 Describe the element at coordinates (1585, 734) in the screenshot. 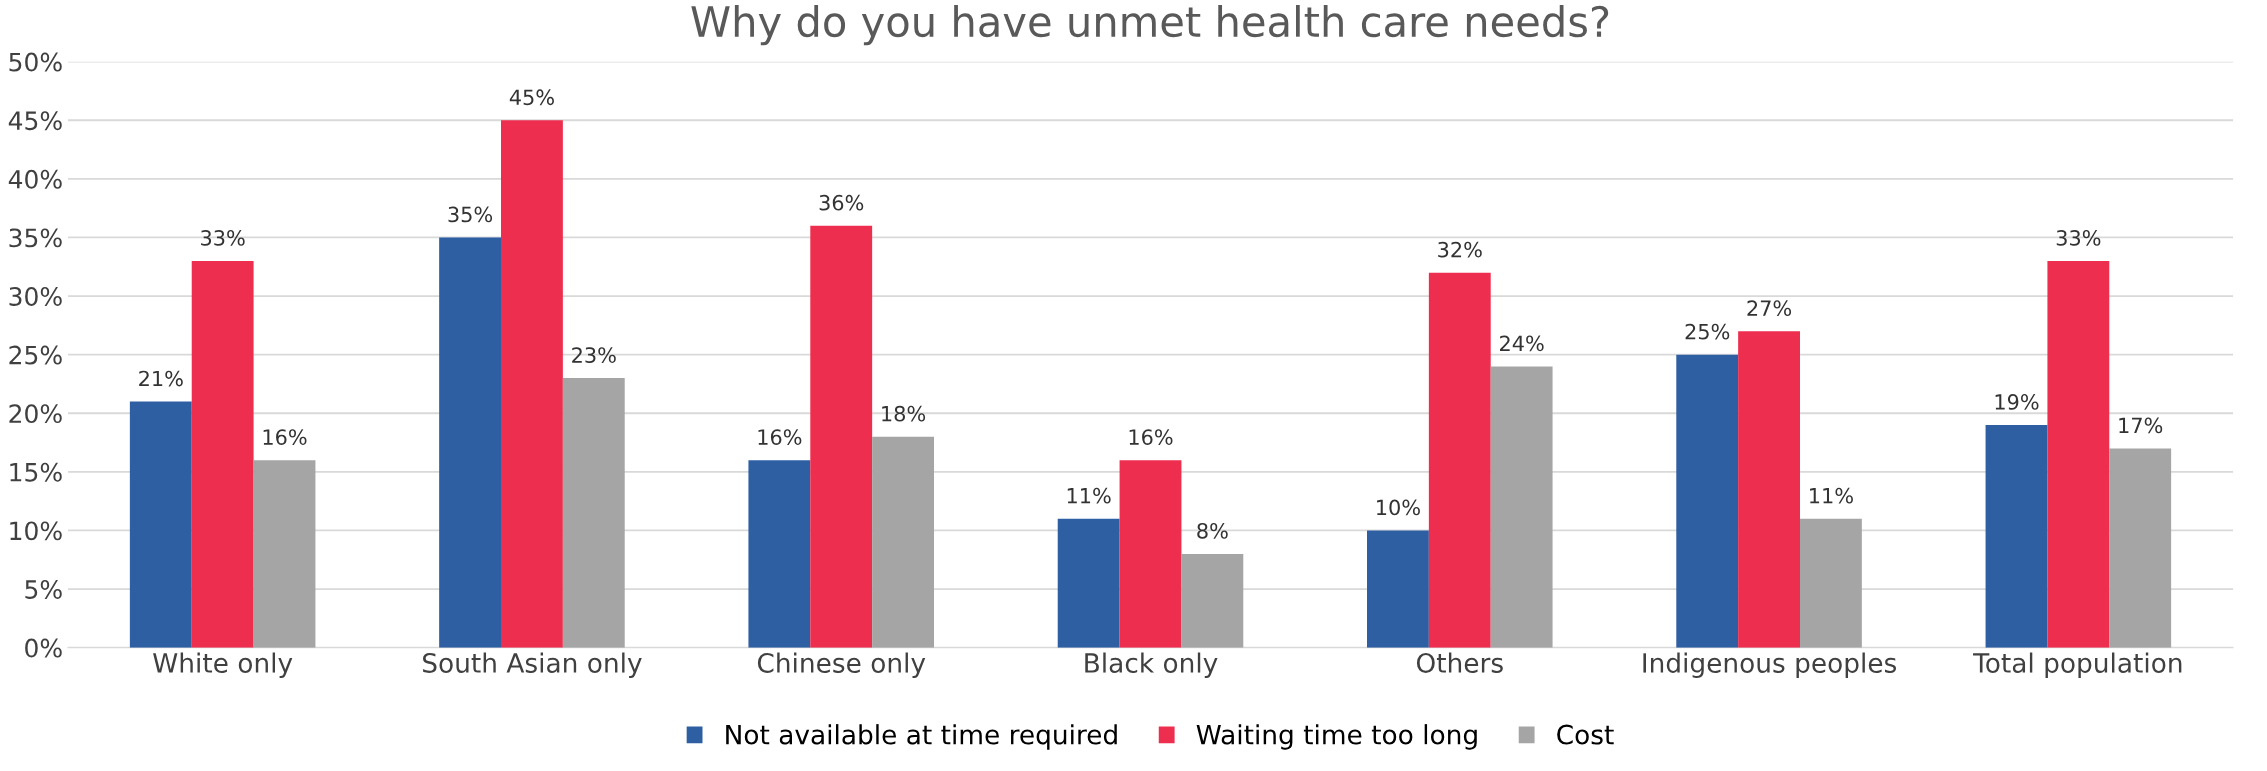

I see `legend-label: Cost` at that location.